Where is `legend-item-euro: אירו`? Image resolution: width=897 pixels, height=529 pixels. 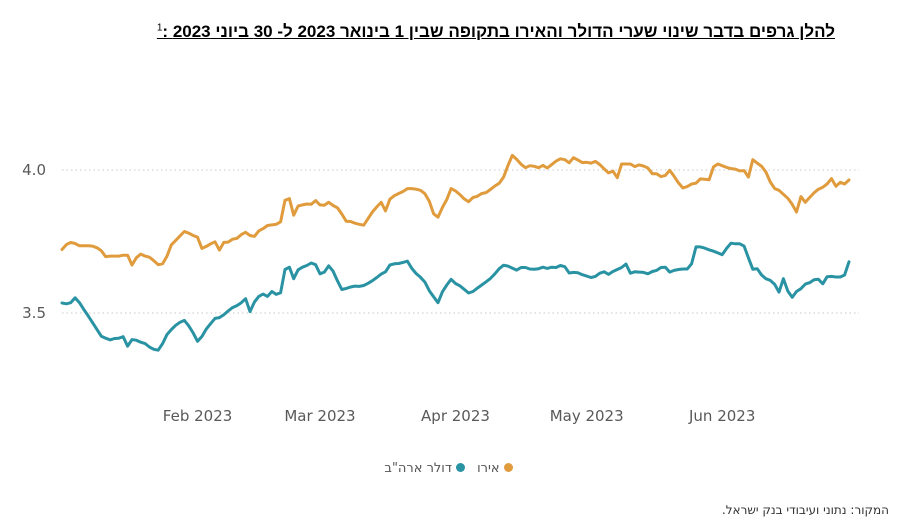
legend-item-euro: אירו is located at coordinates (495, 468).